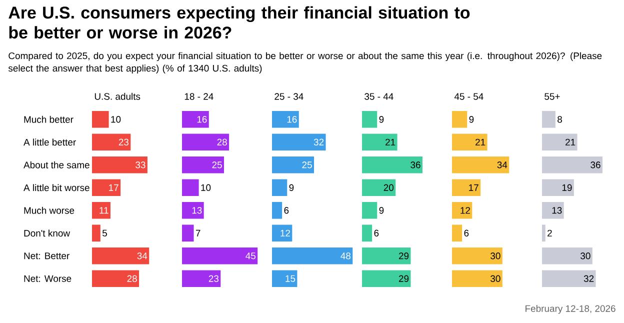 The image size is (624, 323). What do you see at coordinates (199, 96) in the screenshot?
I see `chart-title: 18 - 24` at bounding box center [199, 96].